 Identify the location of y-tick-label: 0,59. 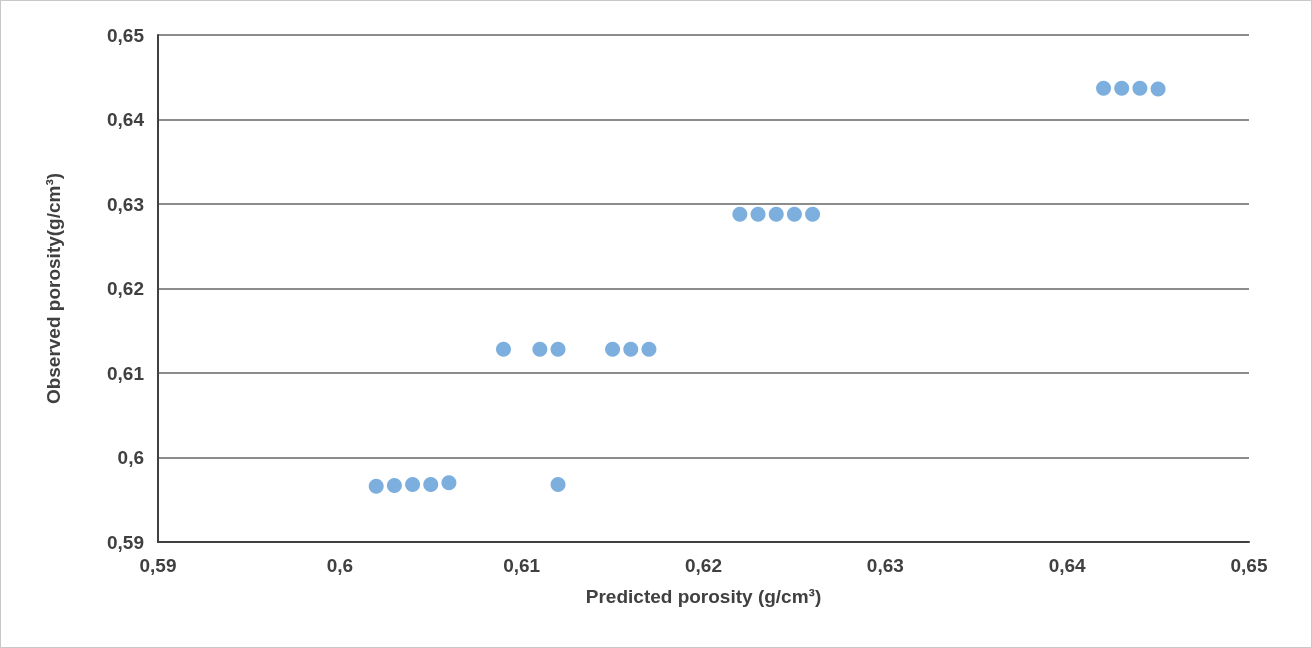
(125, 542).